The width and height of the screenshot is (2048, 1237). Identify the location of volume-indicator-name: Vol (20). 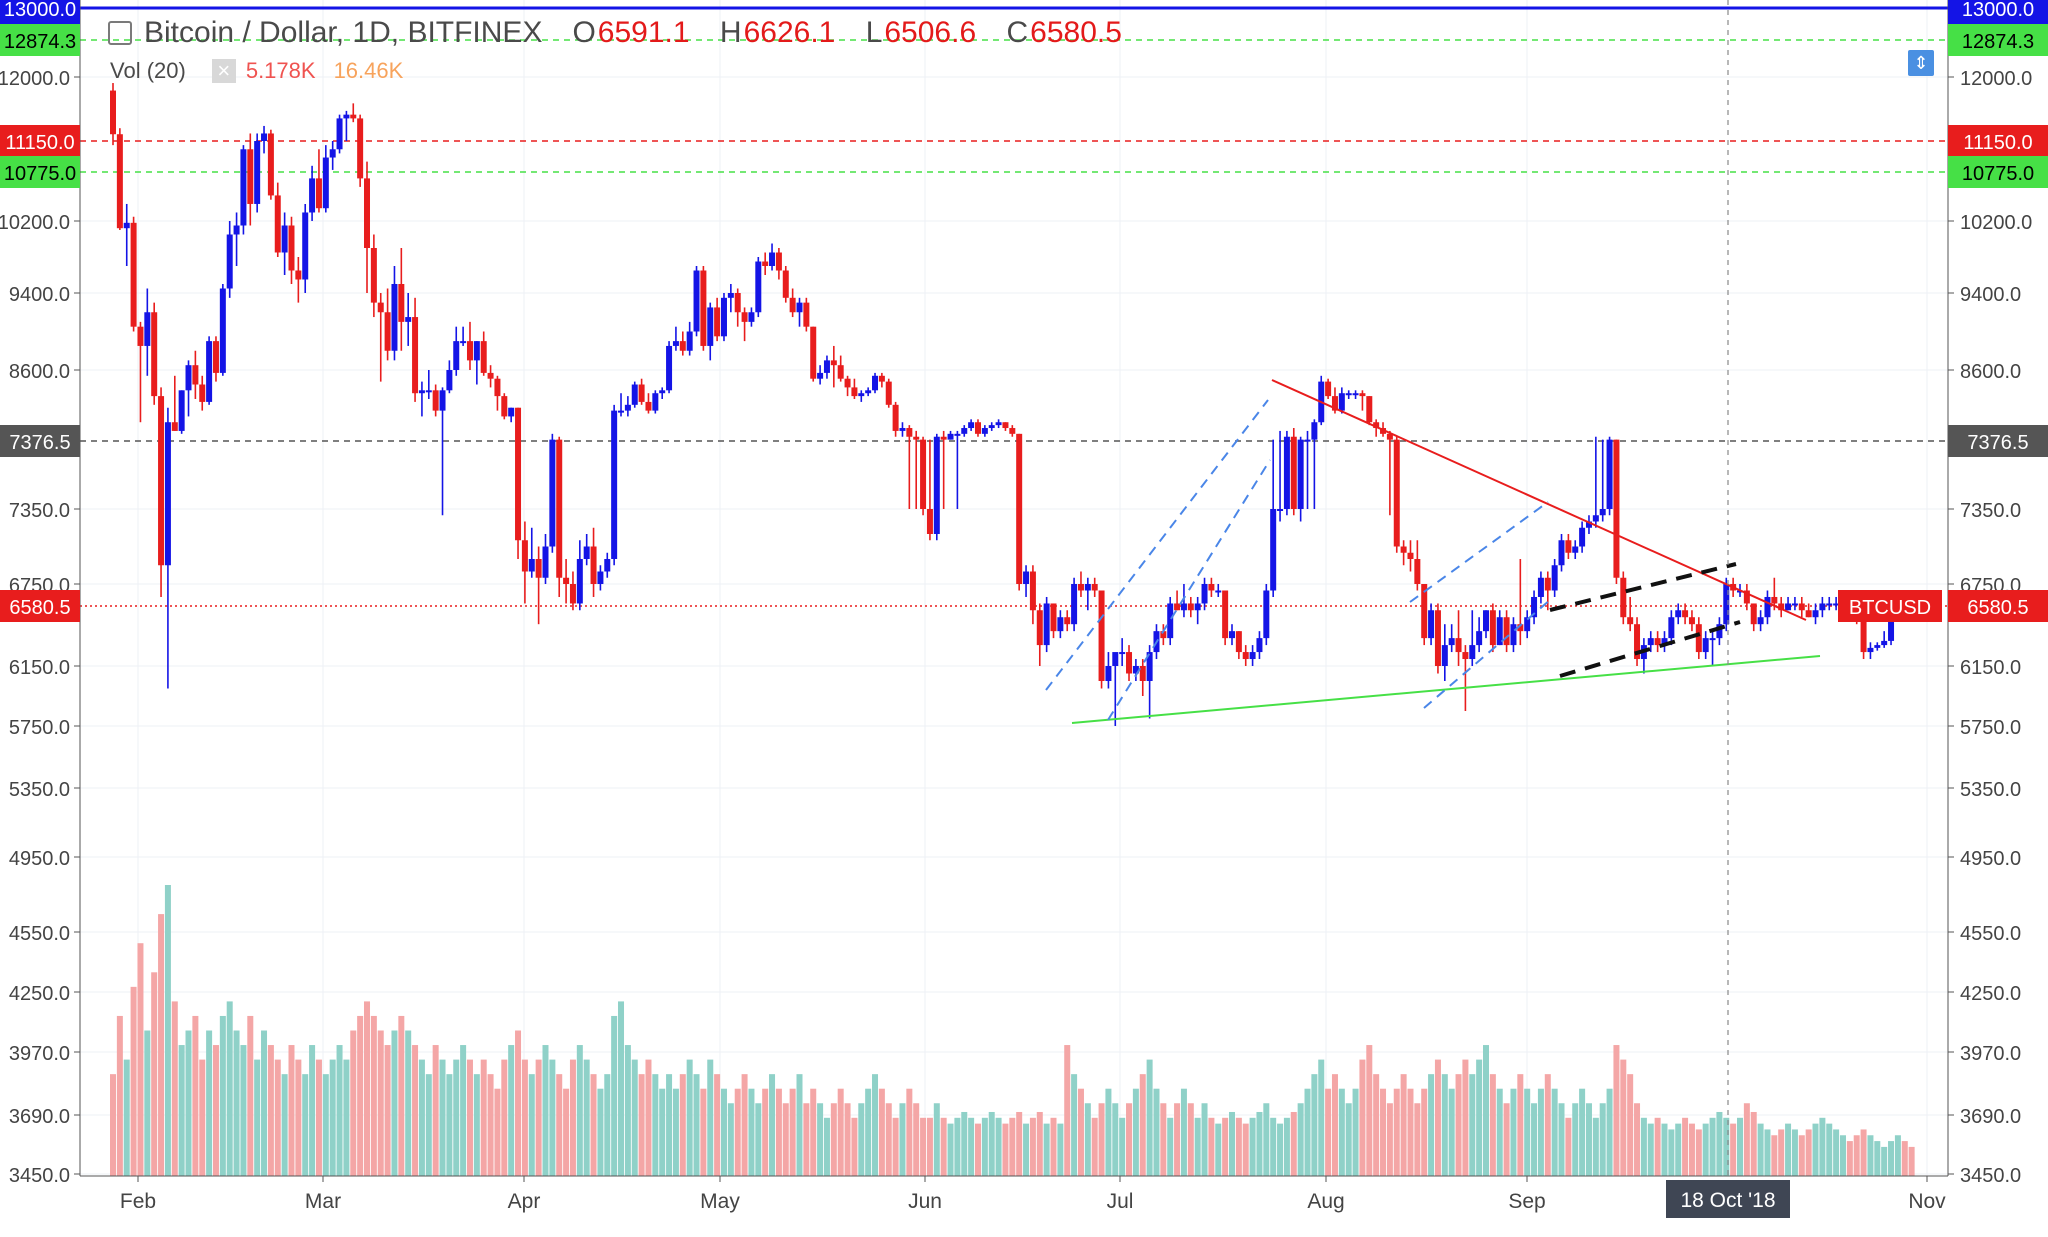
(148, 70).